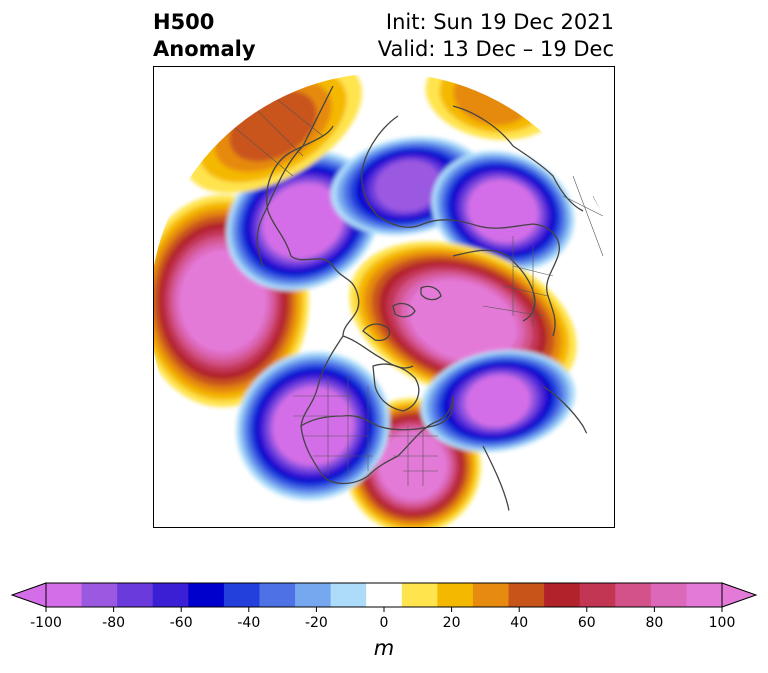 This screenshot has height=673, width=768. What do you see at coordinates (184, 22) in the screenshot?
I see `title-field-name: H500` at bounding box center [184, 22].